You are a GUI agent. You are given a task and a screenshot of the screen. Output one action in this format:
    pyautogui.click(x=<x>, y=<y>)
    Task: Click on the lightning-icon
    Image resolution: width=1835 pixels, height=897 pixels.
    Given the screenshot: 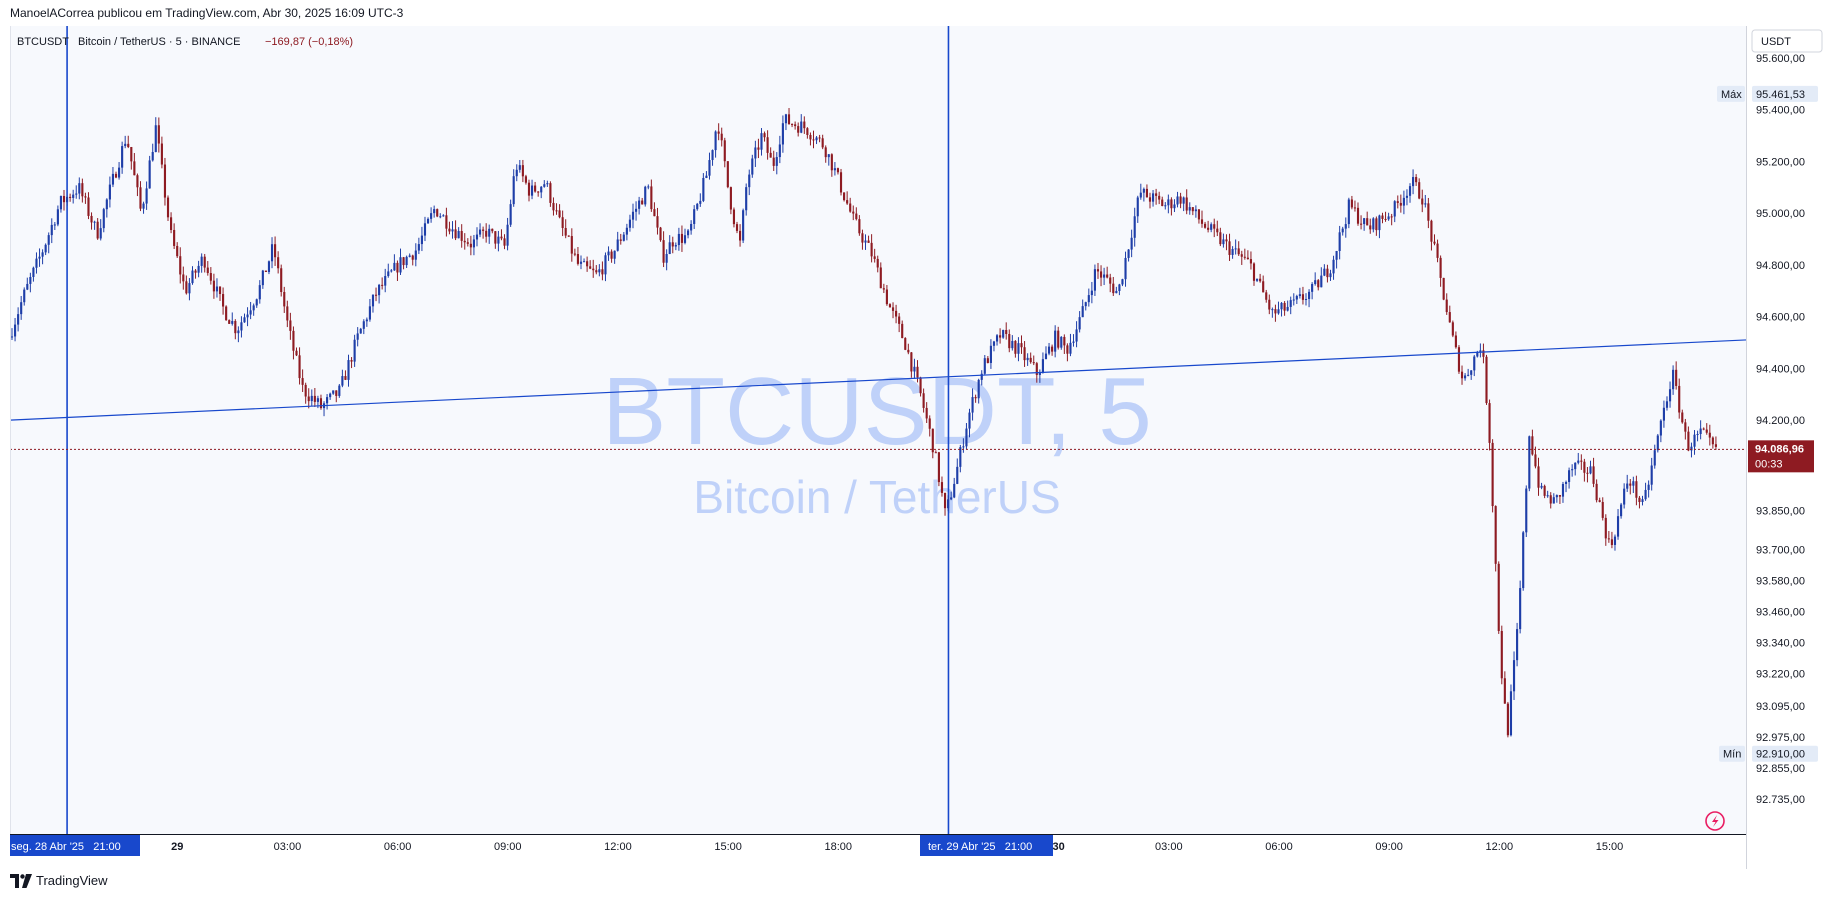 What is the action you would take?
    pyautogui.click(x=1715, y=821)
    